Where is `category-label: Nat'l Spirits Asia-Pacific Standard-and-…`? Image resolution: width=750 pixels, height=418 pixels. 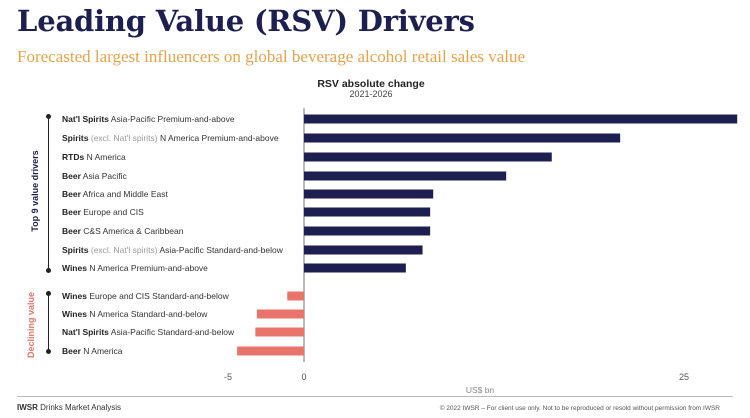
category-label: Nat'l Spirits Asia-Pacific Standard-and-… is located at coordinates (148, 332).